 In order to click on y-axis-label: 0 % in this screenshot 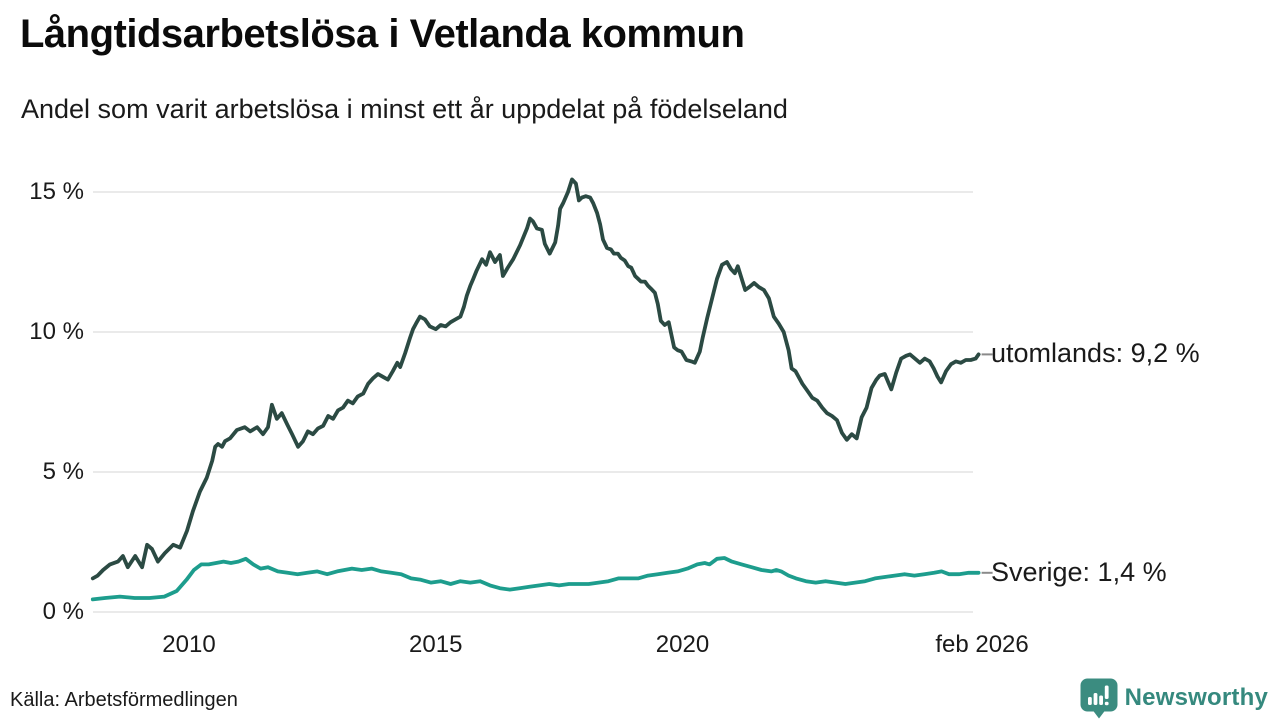, I will do `click(63, 611)`.